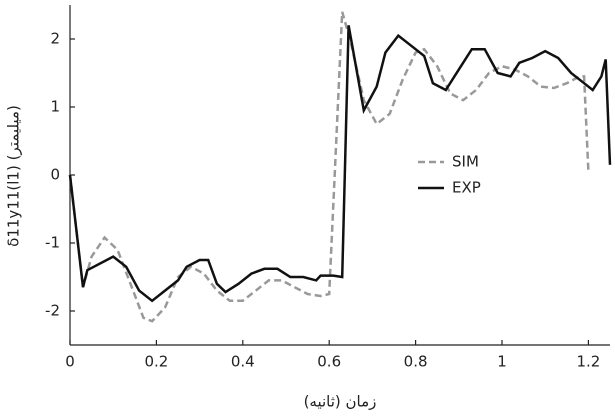 The width and height of the screenshot is (615, 418). Describe the element at coordinates (70, 362) in the screenshot. I see `x-tick-label: 0` at that location.